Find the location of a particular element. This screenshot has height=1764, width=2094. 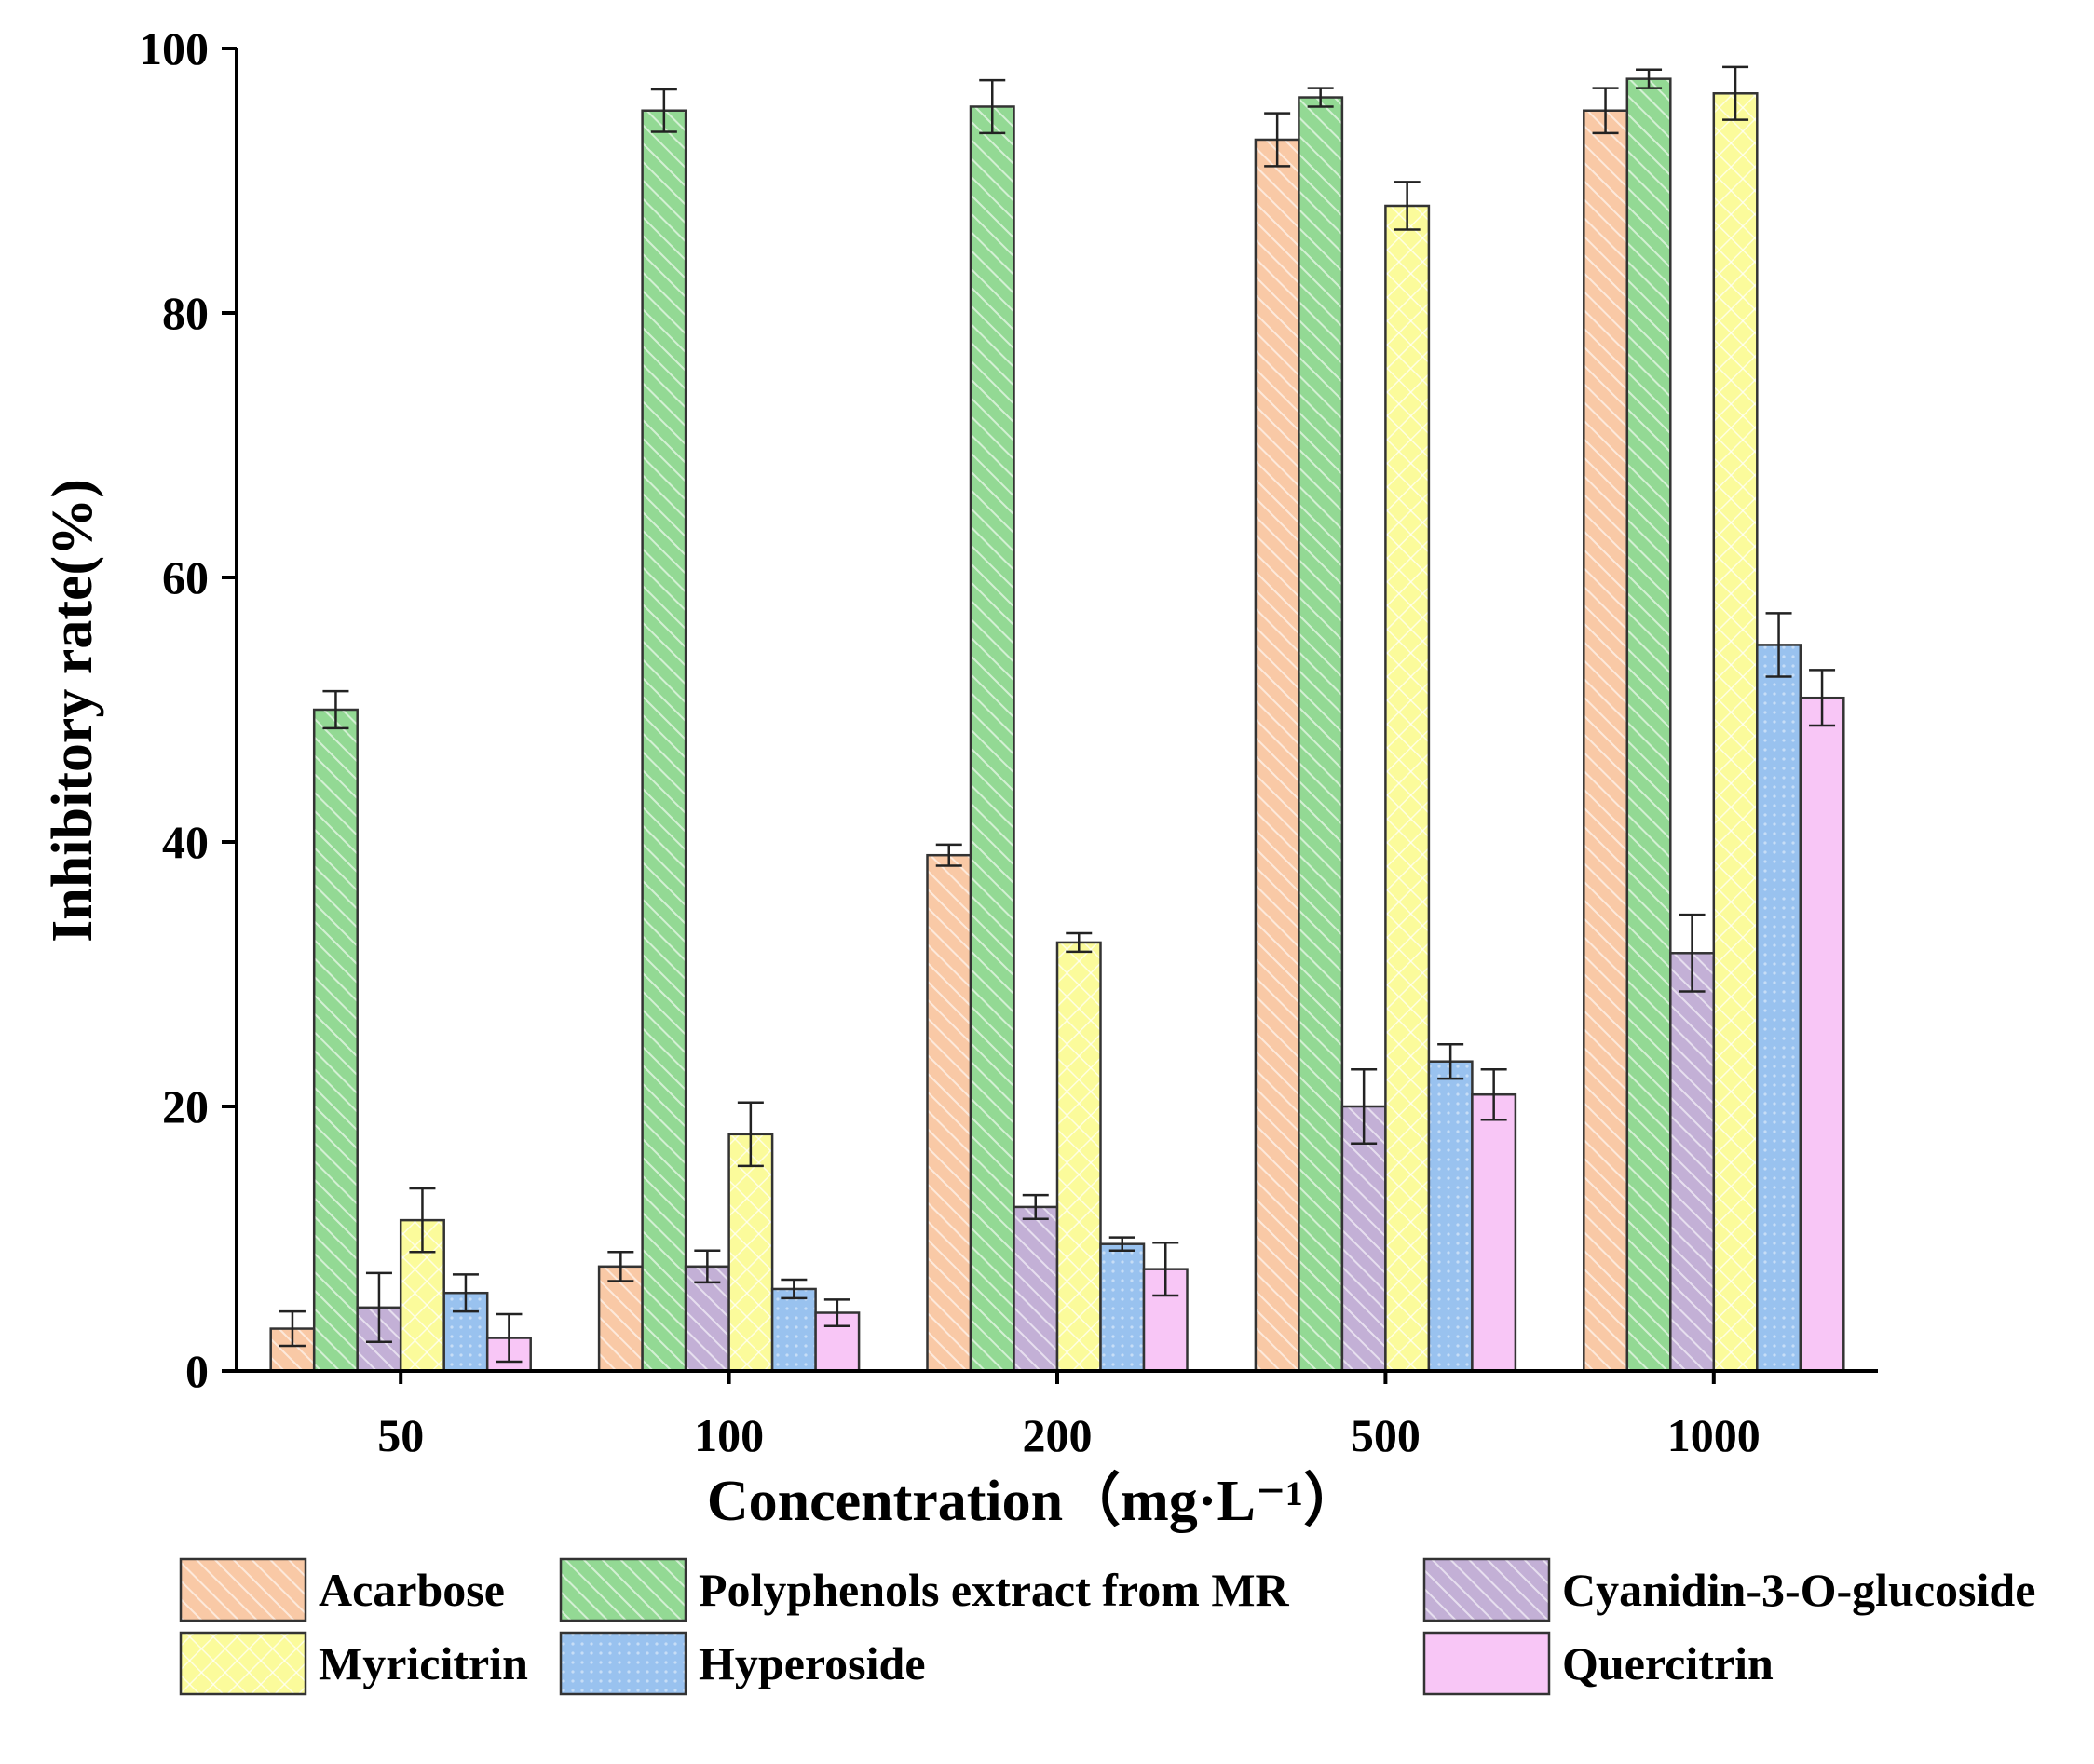

legend-item-acarbose: Acarbose is located at coordinates (342, 1589).